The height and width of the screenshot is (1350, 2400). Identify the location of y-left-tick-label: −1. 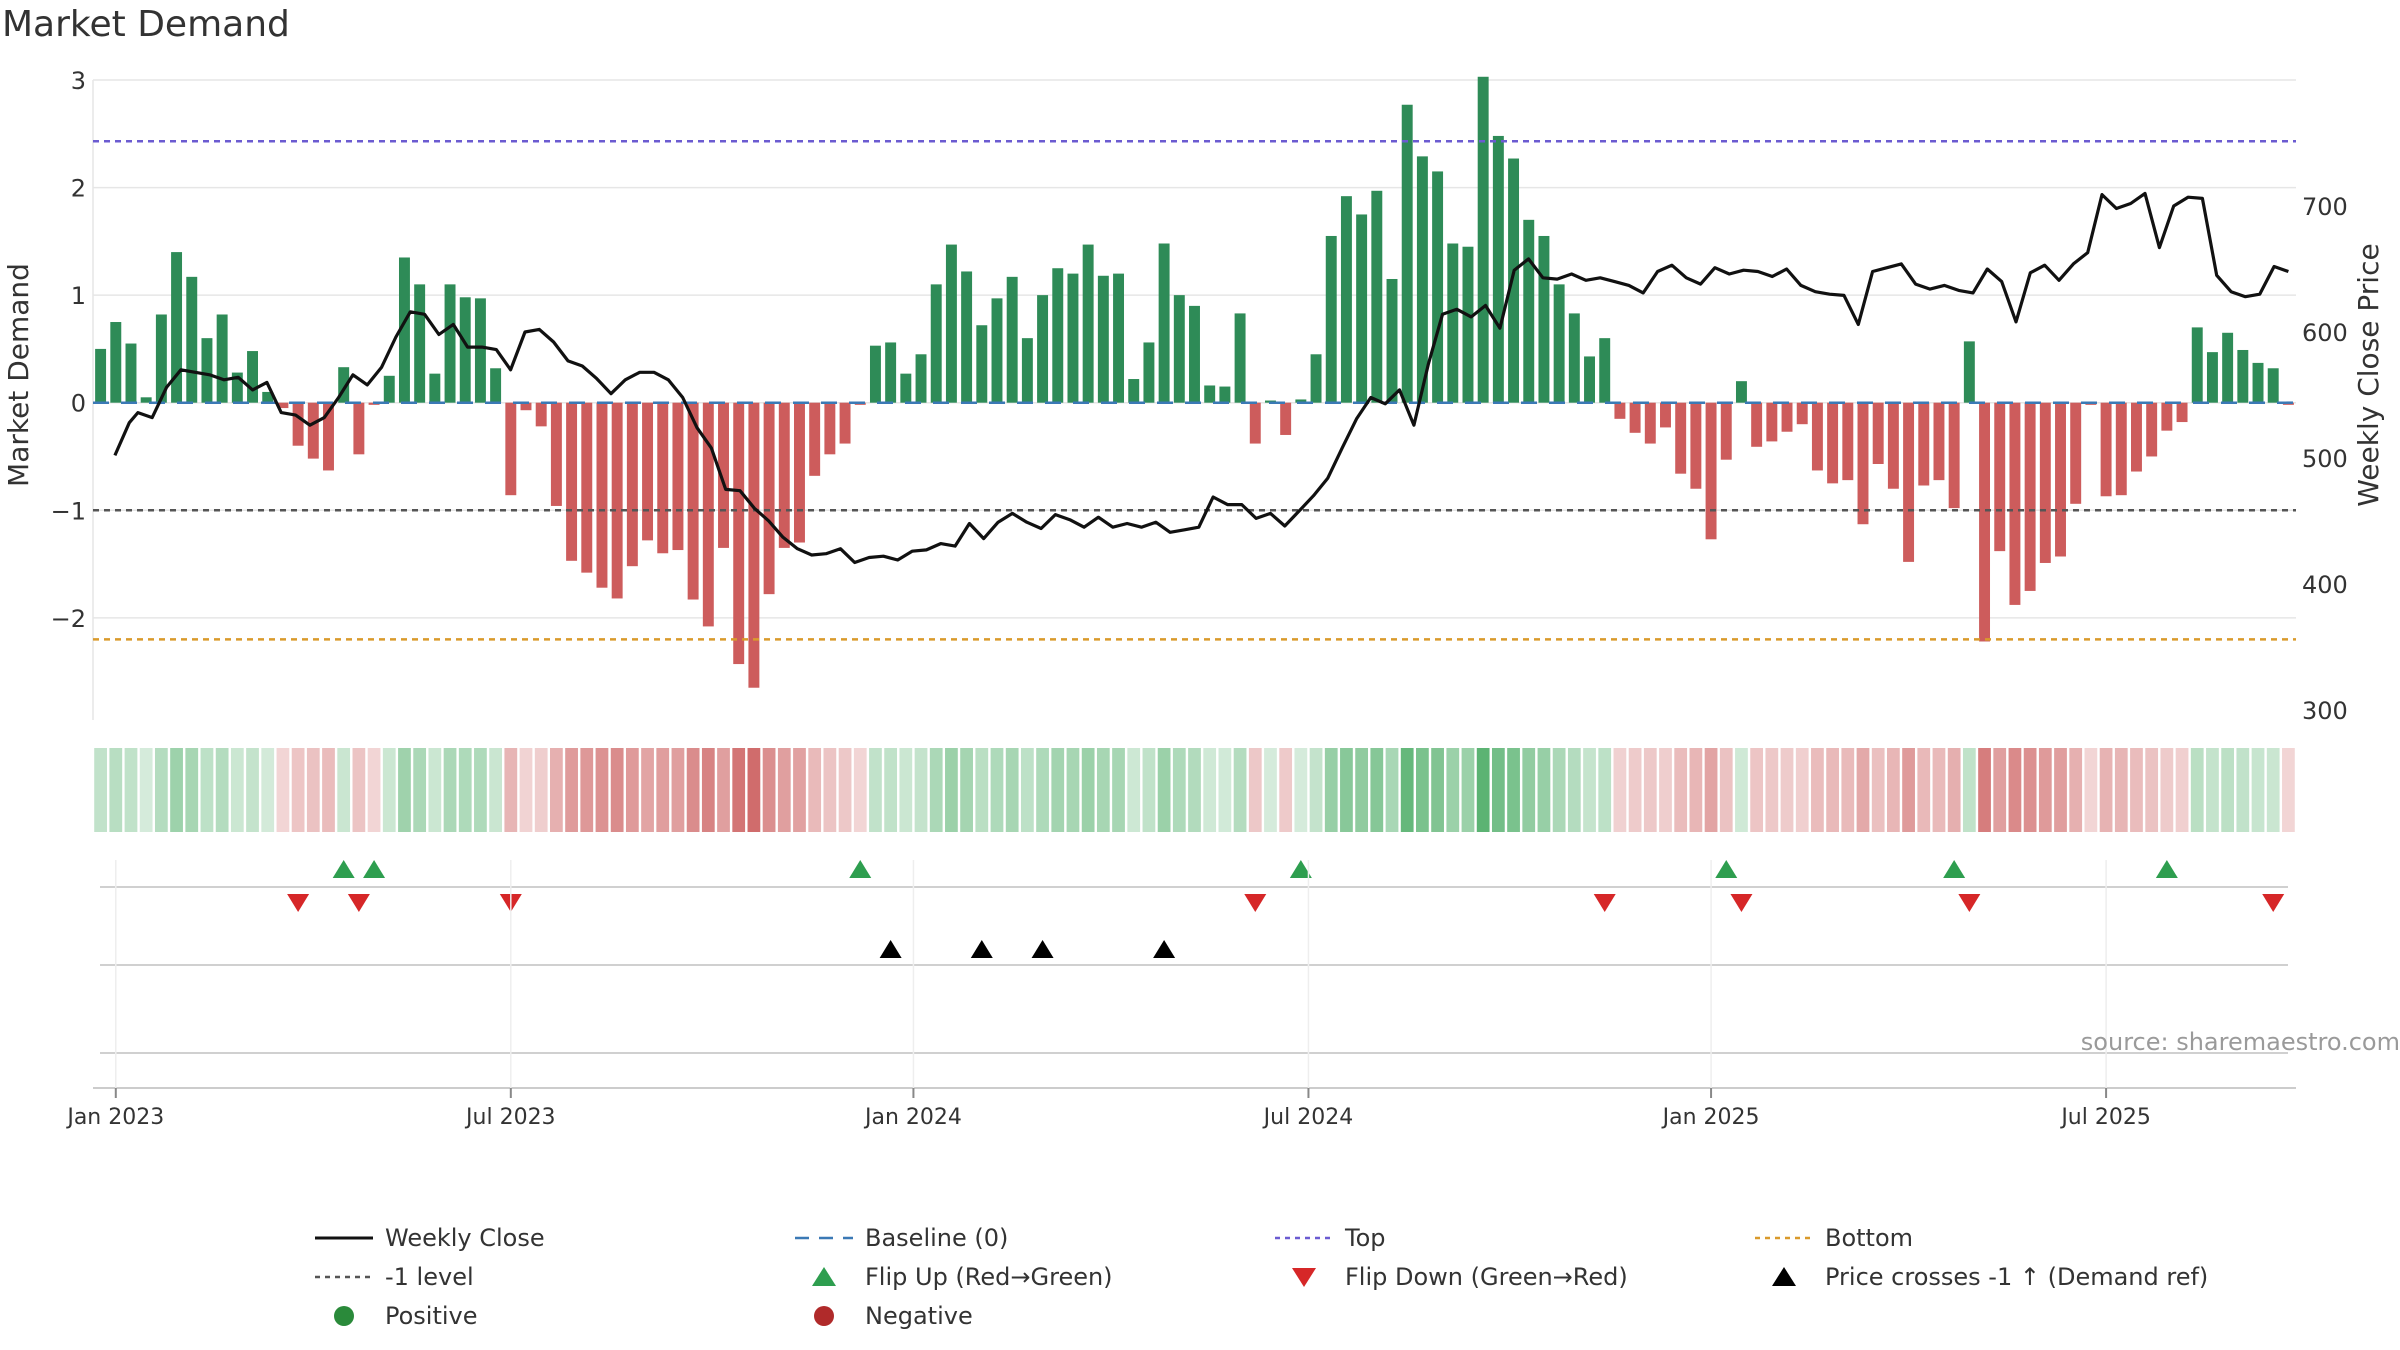
(68, 511).